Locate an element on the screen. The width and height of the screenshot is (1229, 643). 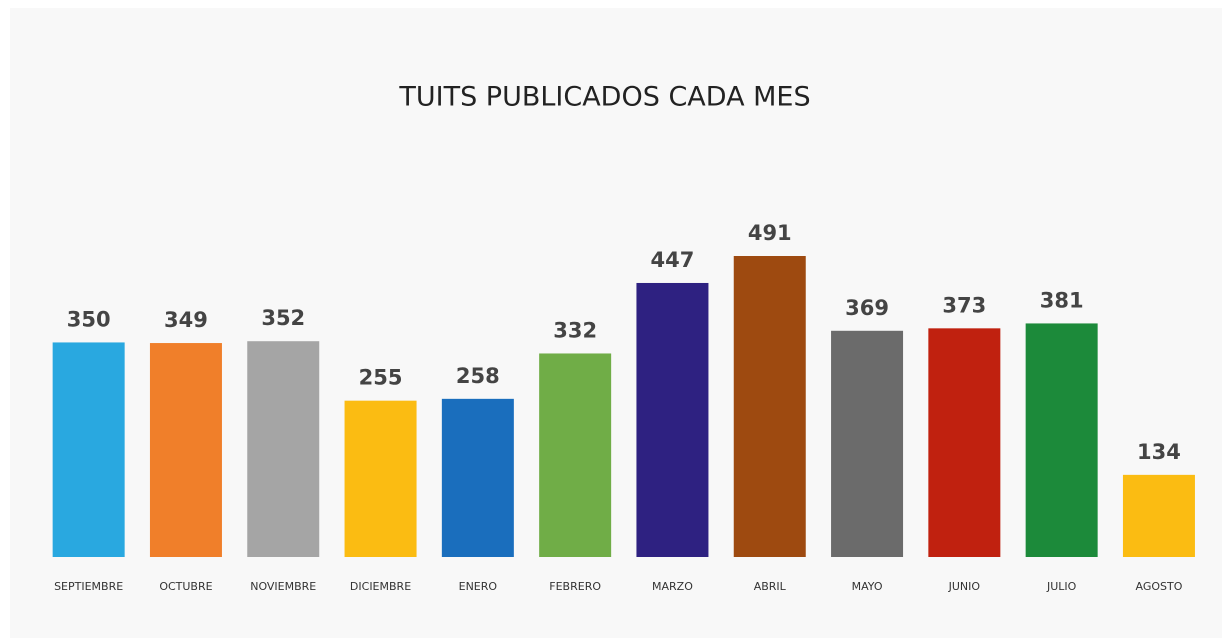
x-tick-label: FEBRERO is located at coordinates (575, 586).